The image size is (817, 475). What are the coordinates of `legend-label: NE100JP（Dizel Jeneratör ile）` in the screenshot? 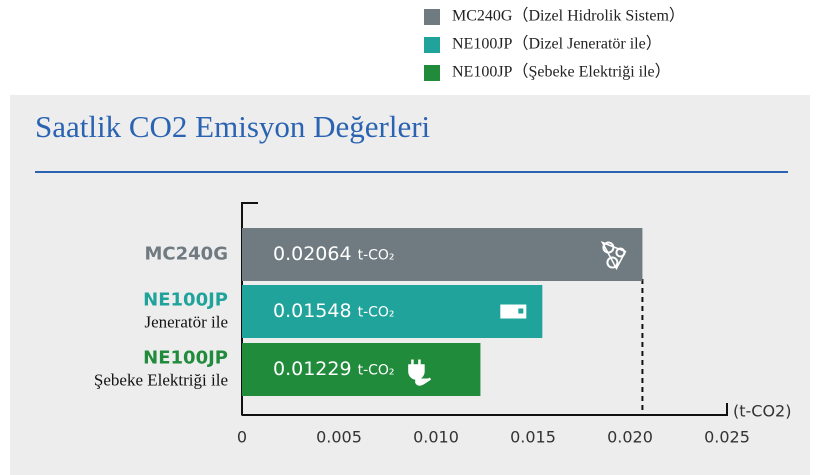 It's located at (557, 44).